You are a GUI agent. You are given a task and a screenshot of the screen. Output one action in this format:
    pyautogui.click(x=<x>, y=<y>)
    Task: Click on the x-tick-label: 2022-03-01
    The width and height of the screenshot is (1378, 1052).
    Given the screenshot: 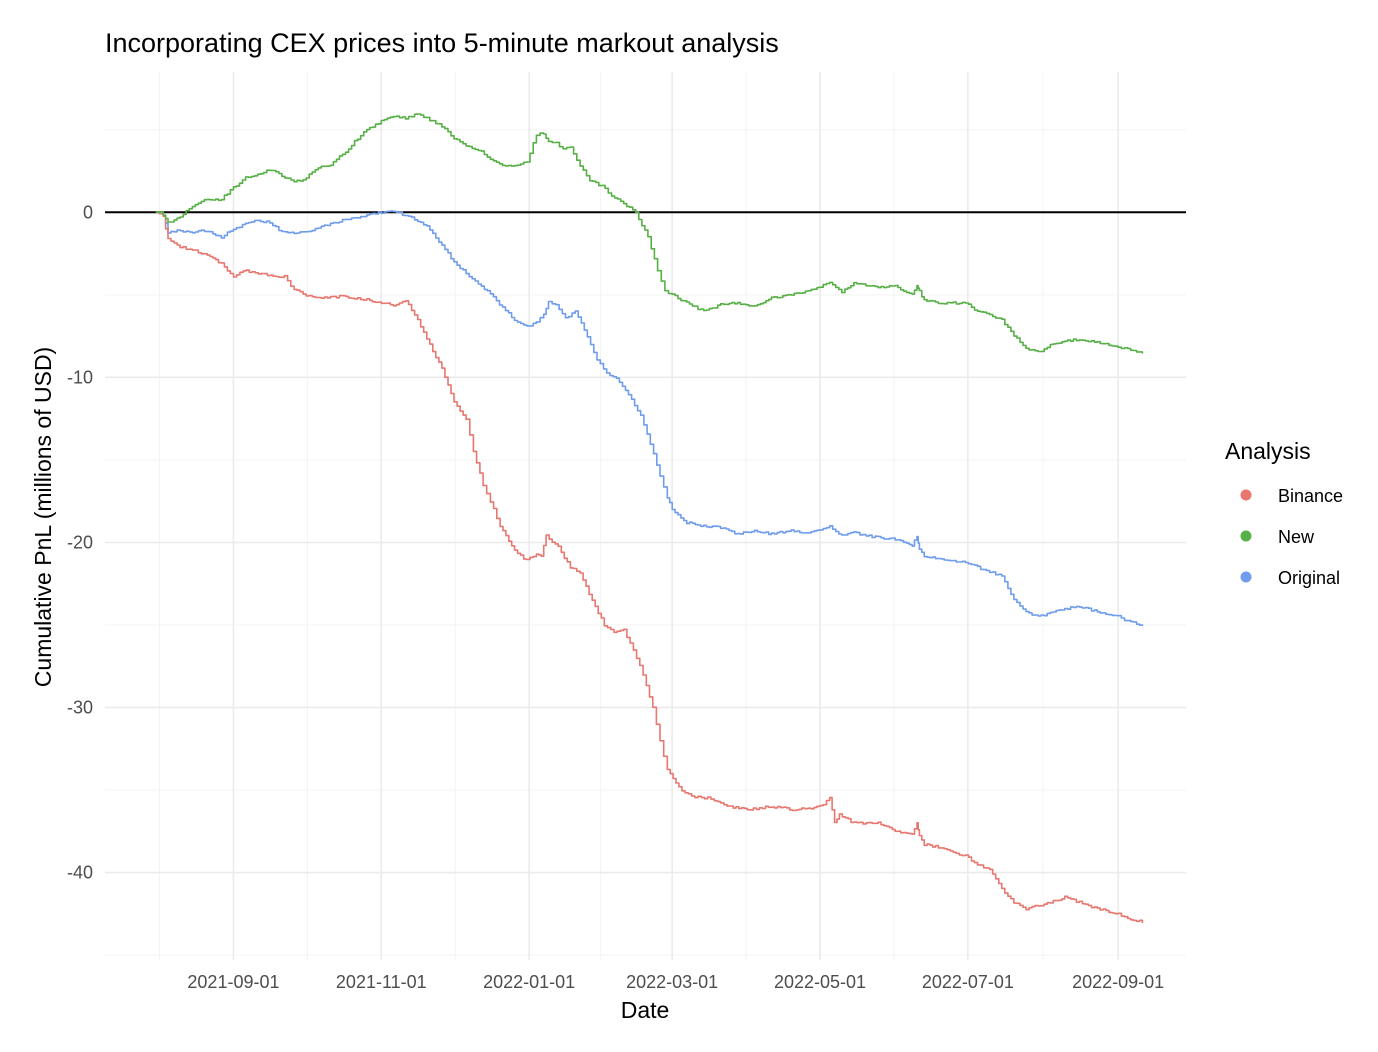 What is the action you would take?
    pyautogui.click(x=672, y=982)
    